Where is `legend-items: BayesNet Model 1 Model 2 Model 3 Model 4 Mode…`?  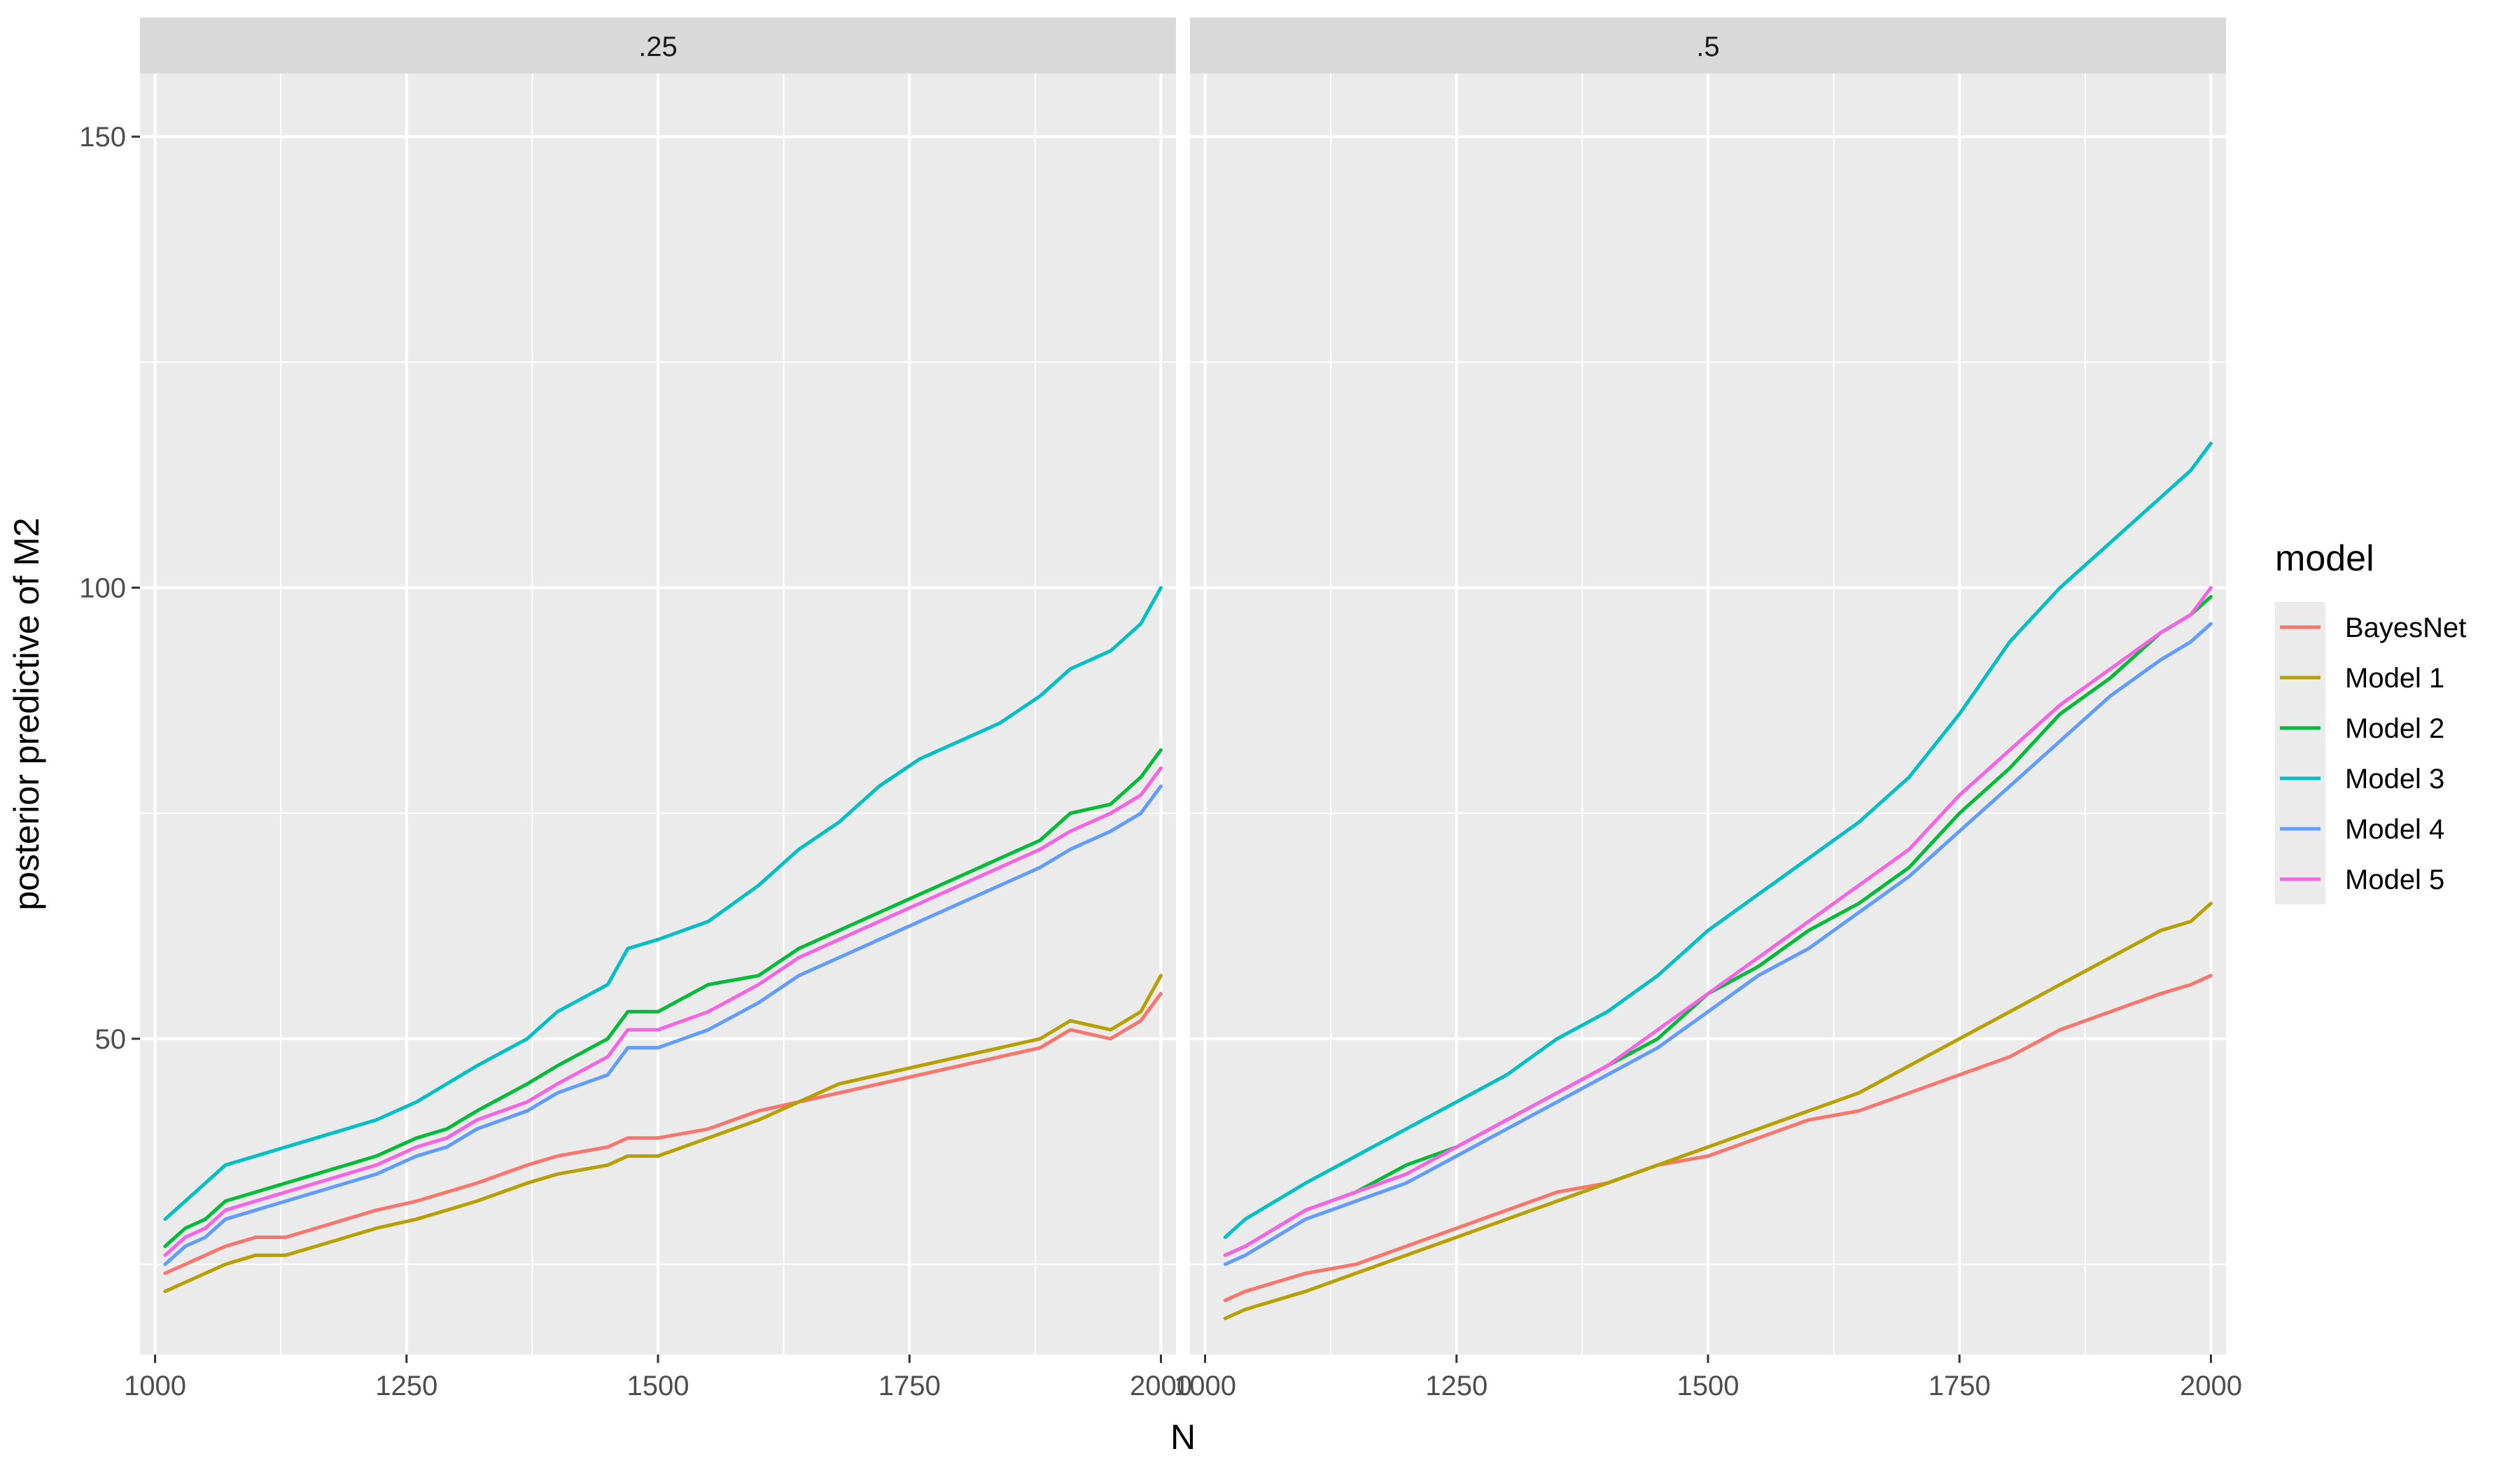
legend-items: BayesNet Model 1 Model 2 Model 3 Model 4 Mode… is located at coordinates (2370, 753).